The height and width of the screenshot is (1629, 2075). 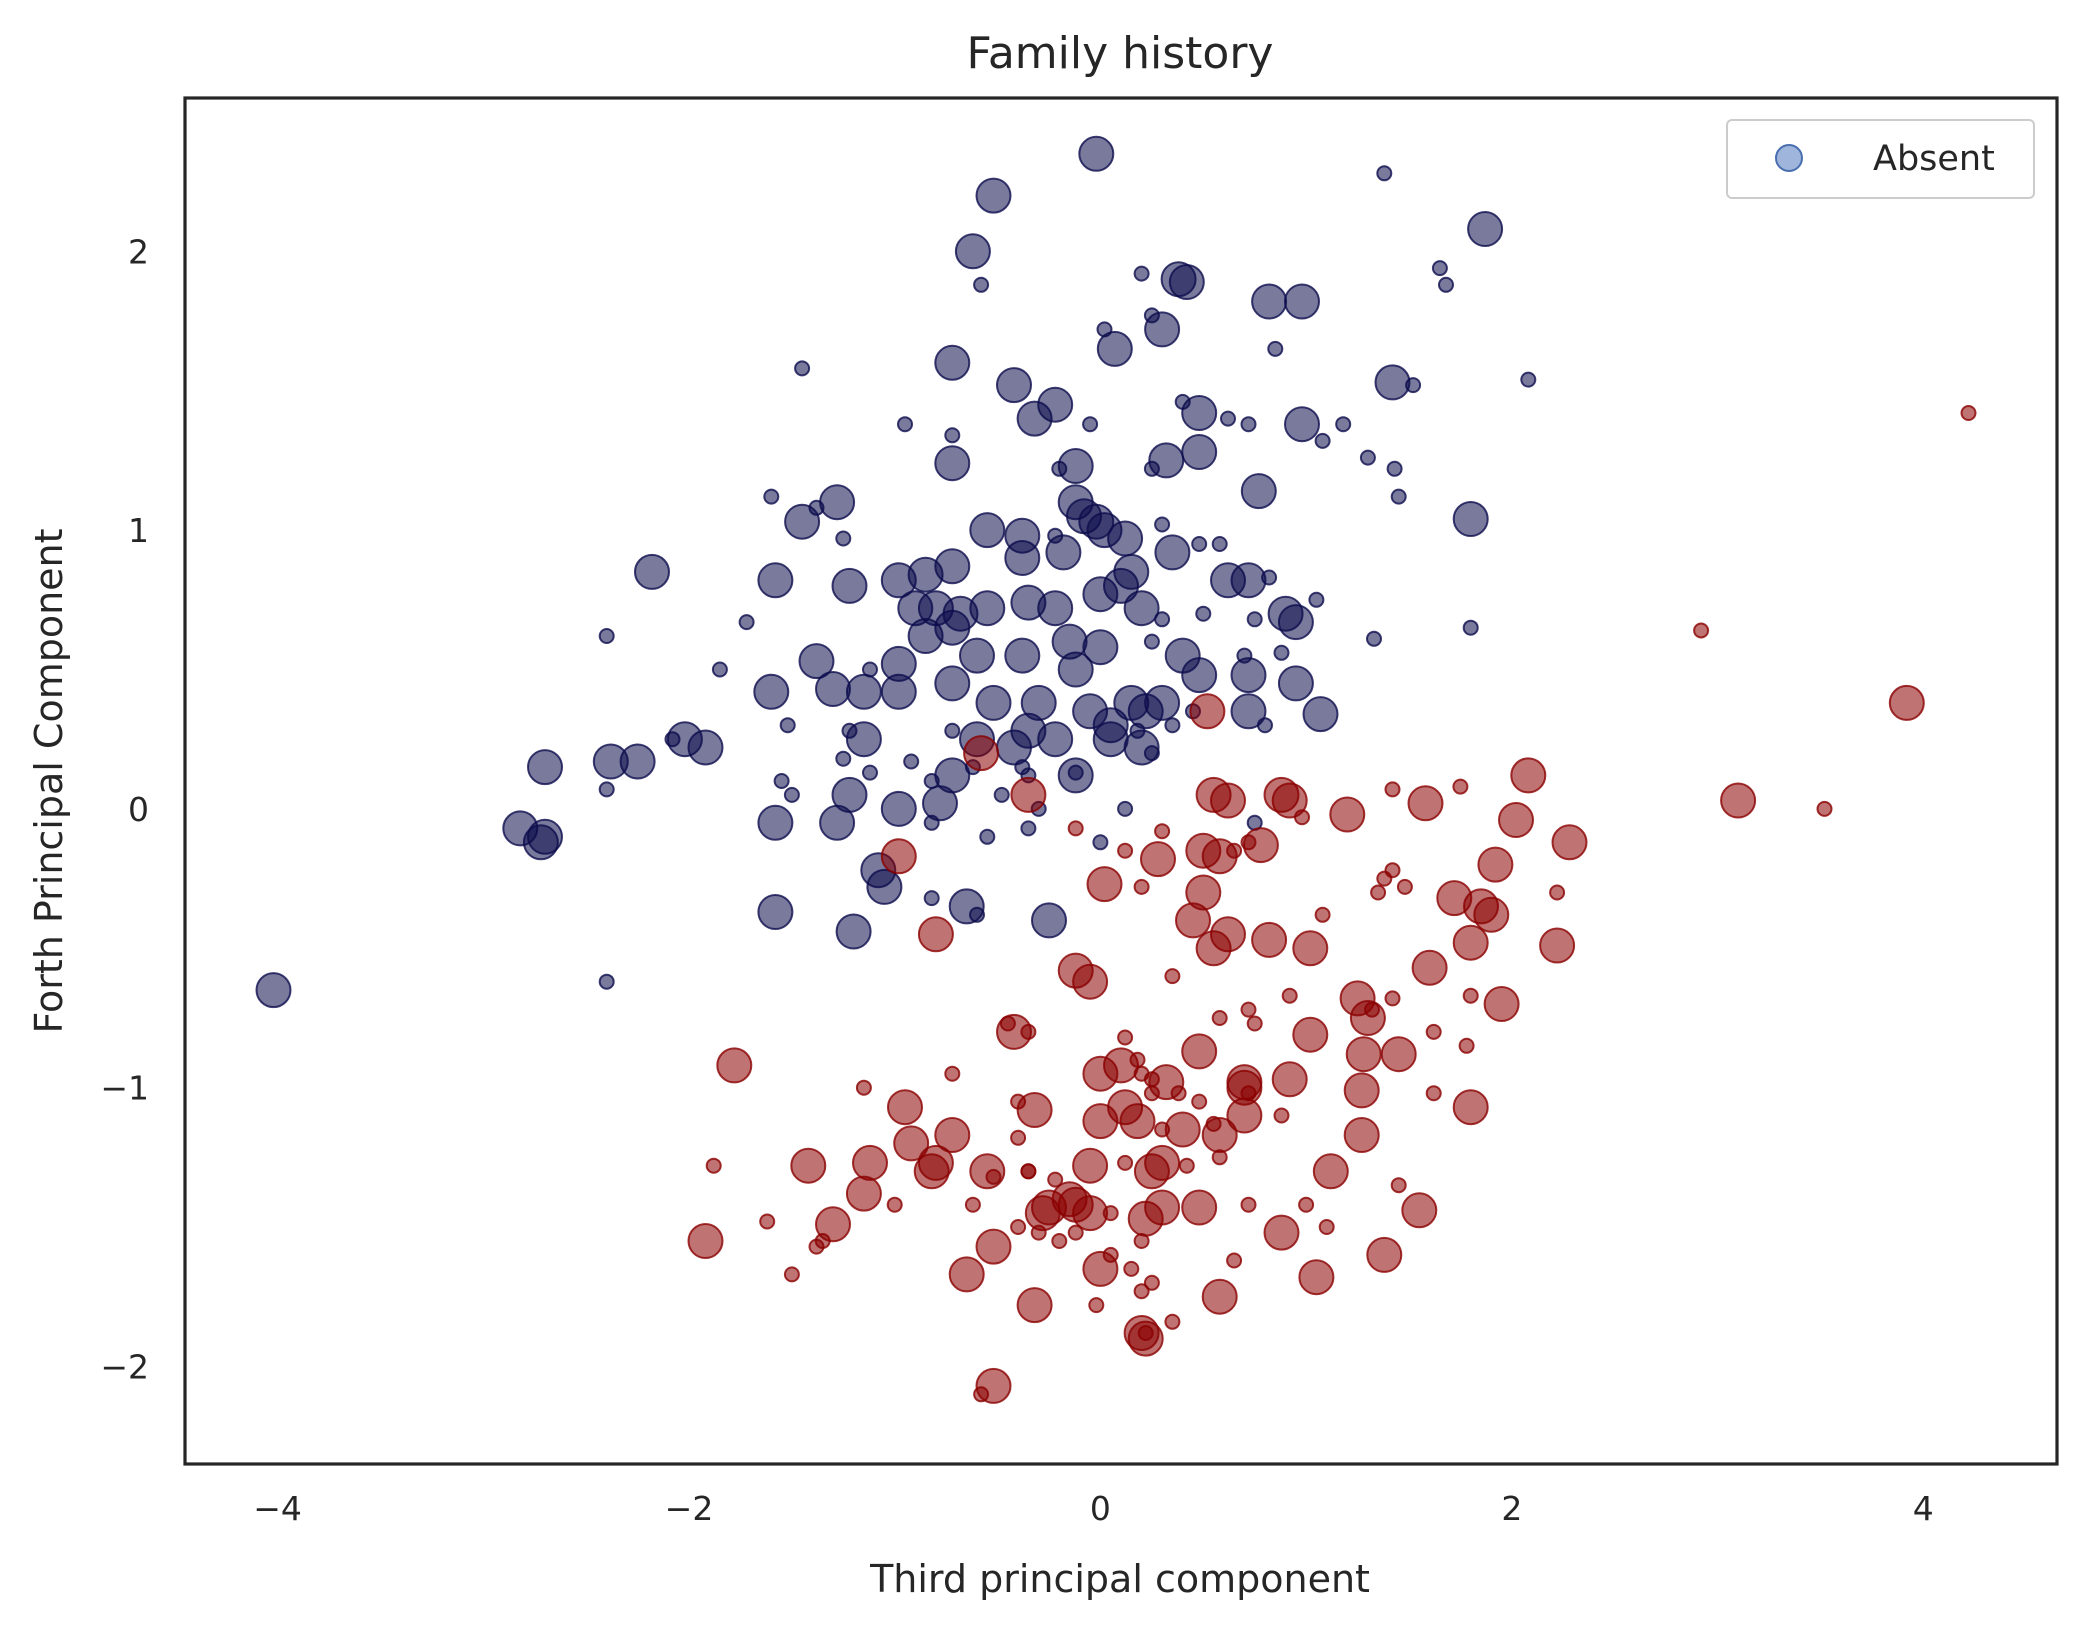 I want to click on legend-box, so click(x=1880, y=159).